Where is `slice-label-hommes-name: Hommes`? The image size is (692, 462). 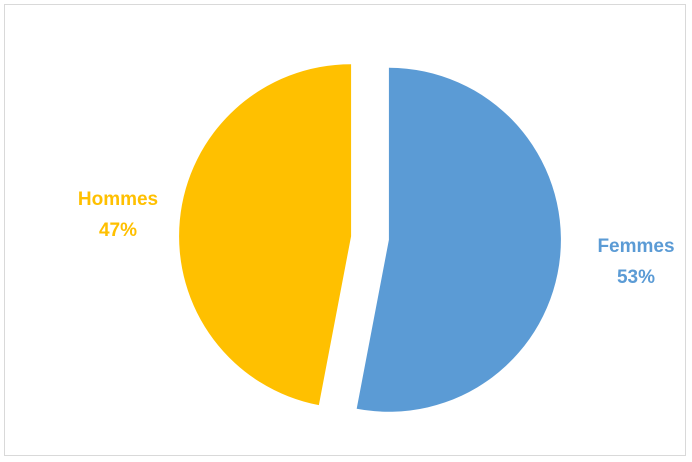
slice-label-hommes-name: Hommes is located at coordinates (118, 199).